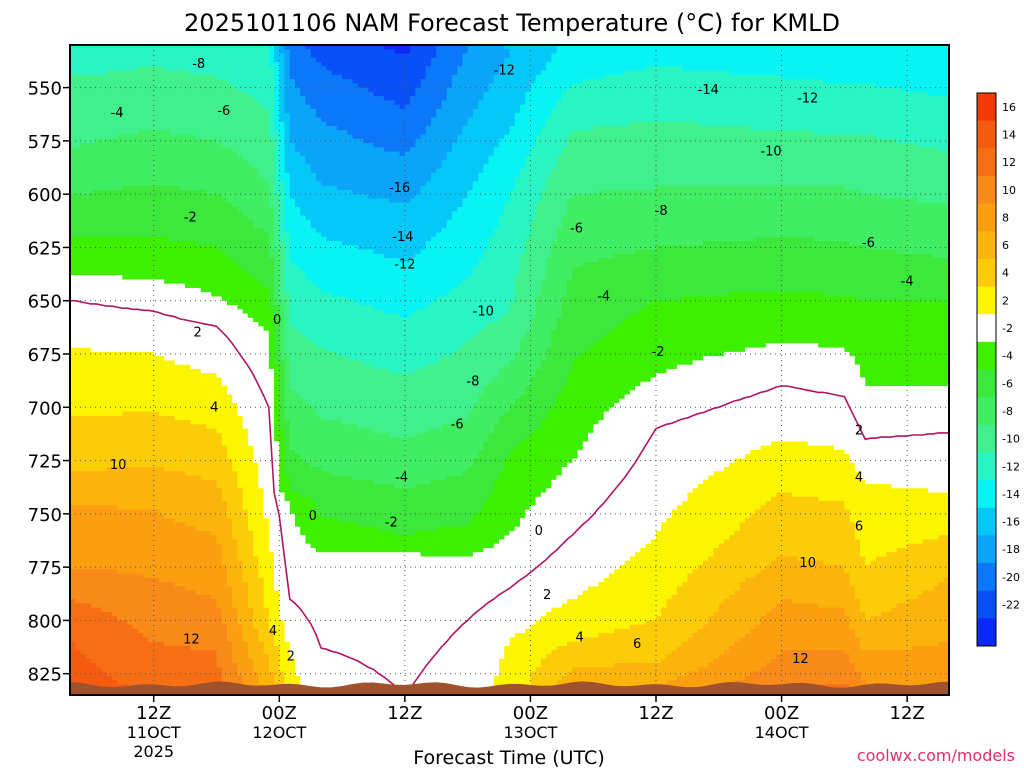 This screenshot has height=768, width=1024. What do you see at coordinates (45, 515) in the screenshot?
I see `y-tick-label: 750` at bounding box center [45, 515].